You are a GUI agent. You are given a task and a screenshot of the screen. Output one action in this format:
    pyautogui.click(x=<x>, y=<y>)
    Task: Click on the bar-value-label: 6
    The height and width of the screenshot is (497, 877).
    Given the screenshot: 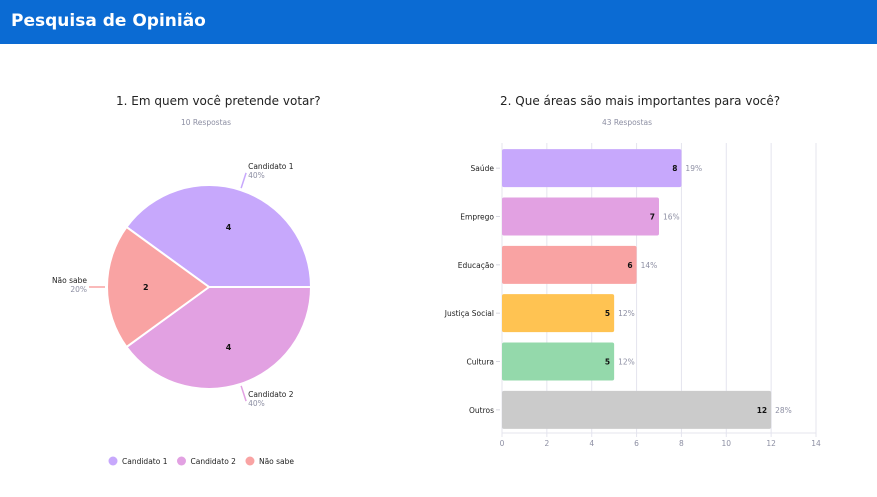 What is the action you would take?
    pyautogui.click(x=629, y=265)
    